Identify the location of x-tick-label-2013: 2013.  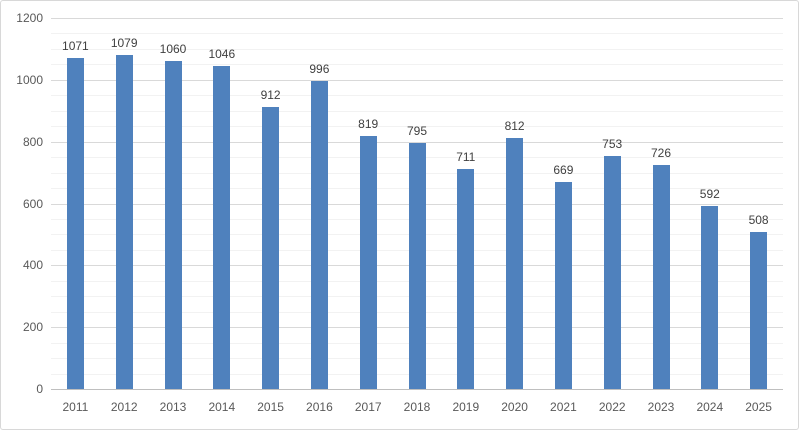
(173, 407).